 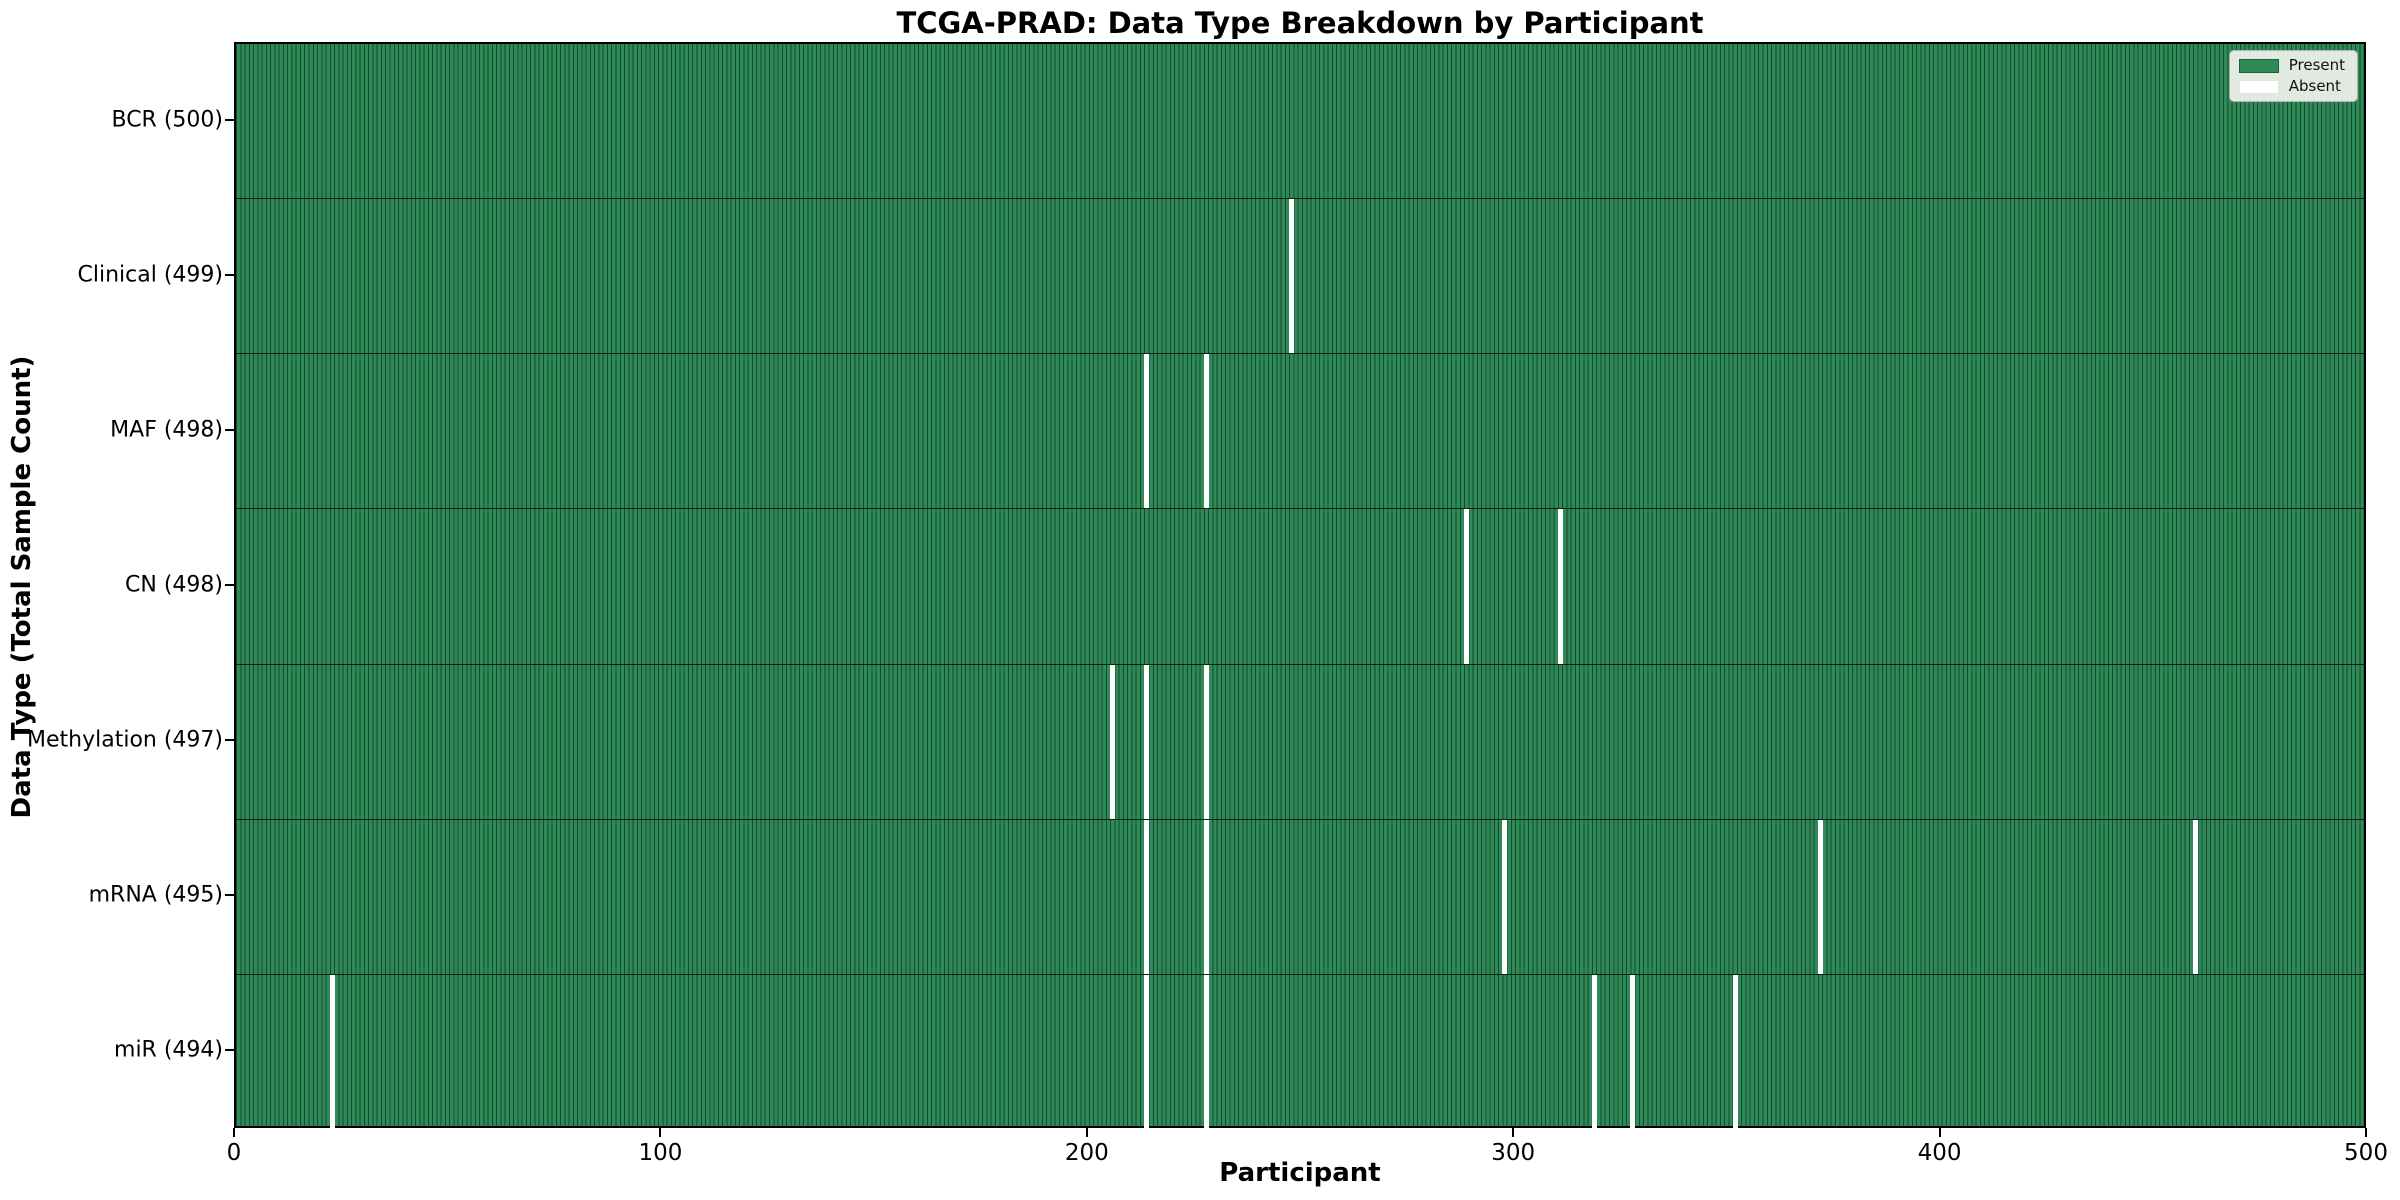 What do you see at coordinates (2293, 76) in the screenshot?
I see `legend: Present Absent` at bounding box center [2293, 76].